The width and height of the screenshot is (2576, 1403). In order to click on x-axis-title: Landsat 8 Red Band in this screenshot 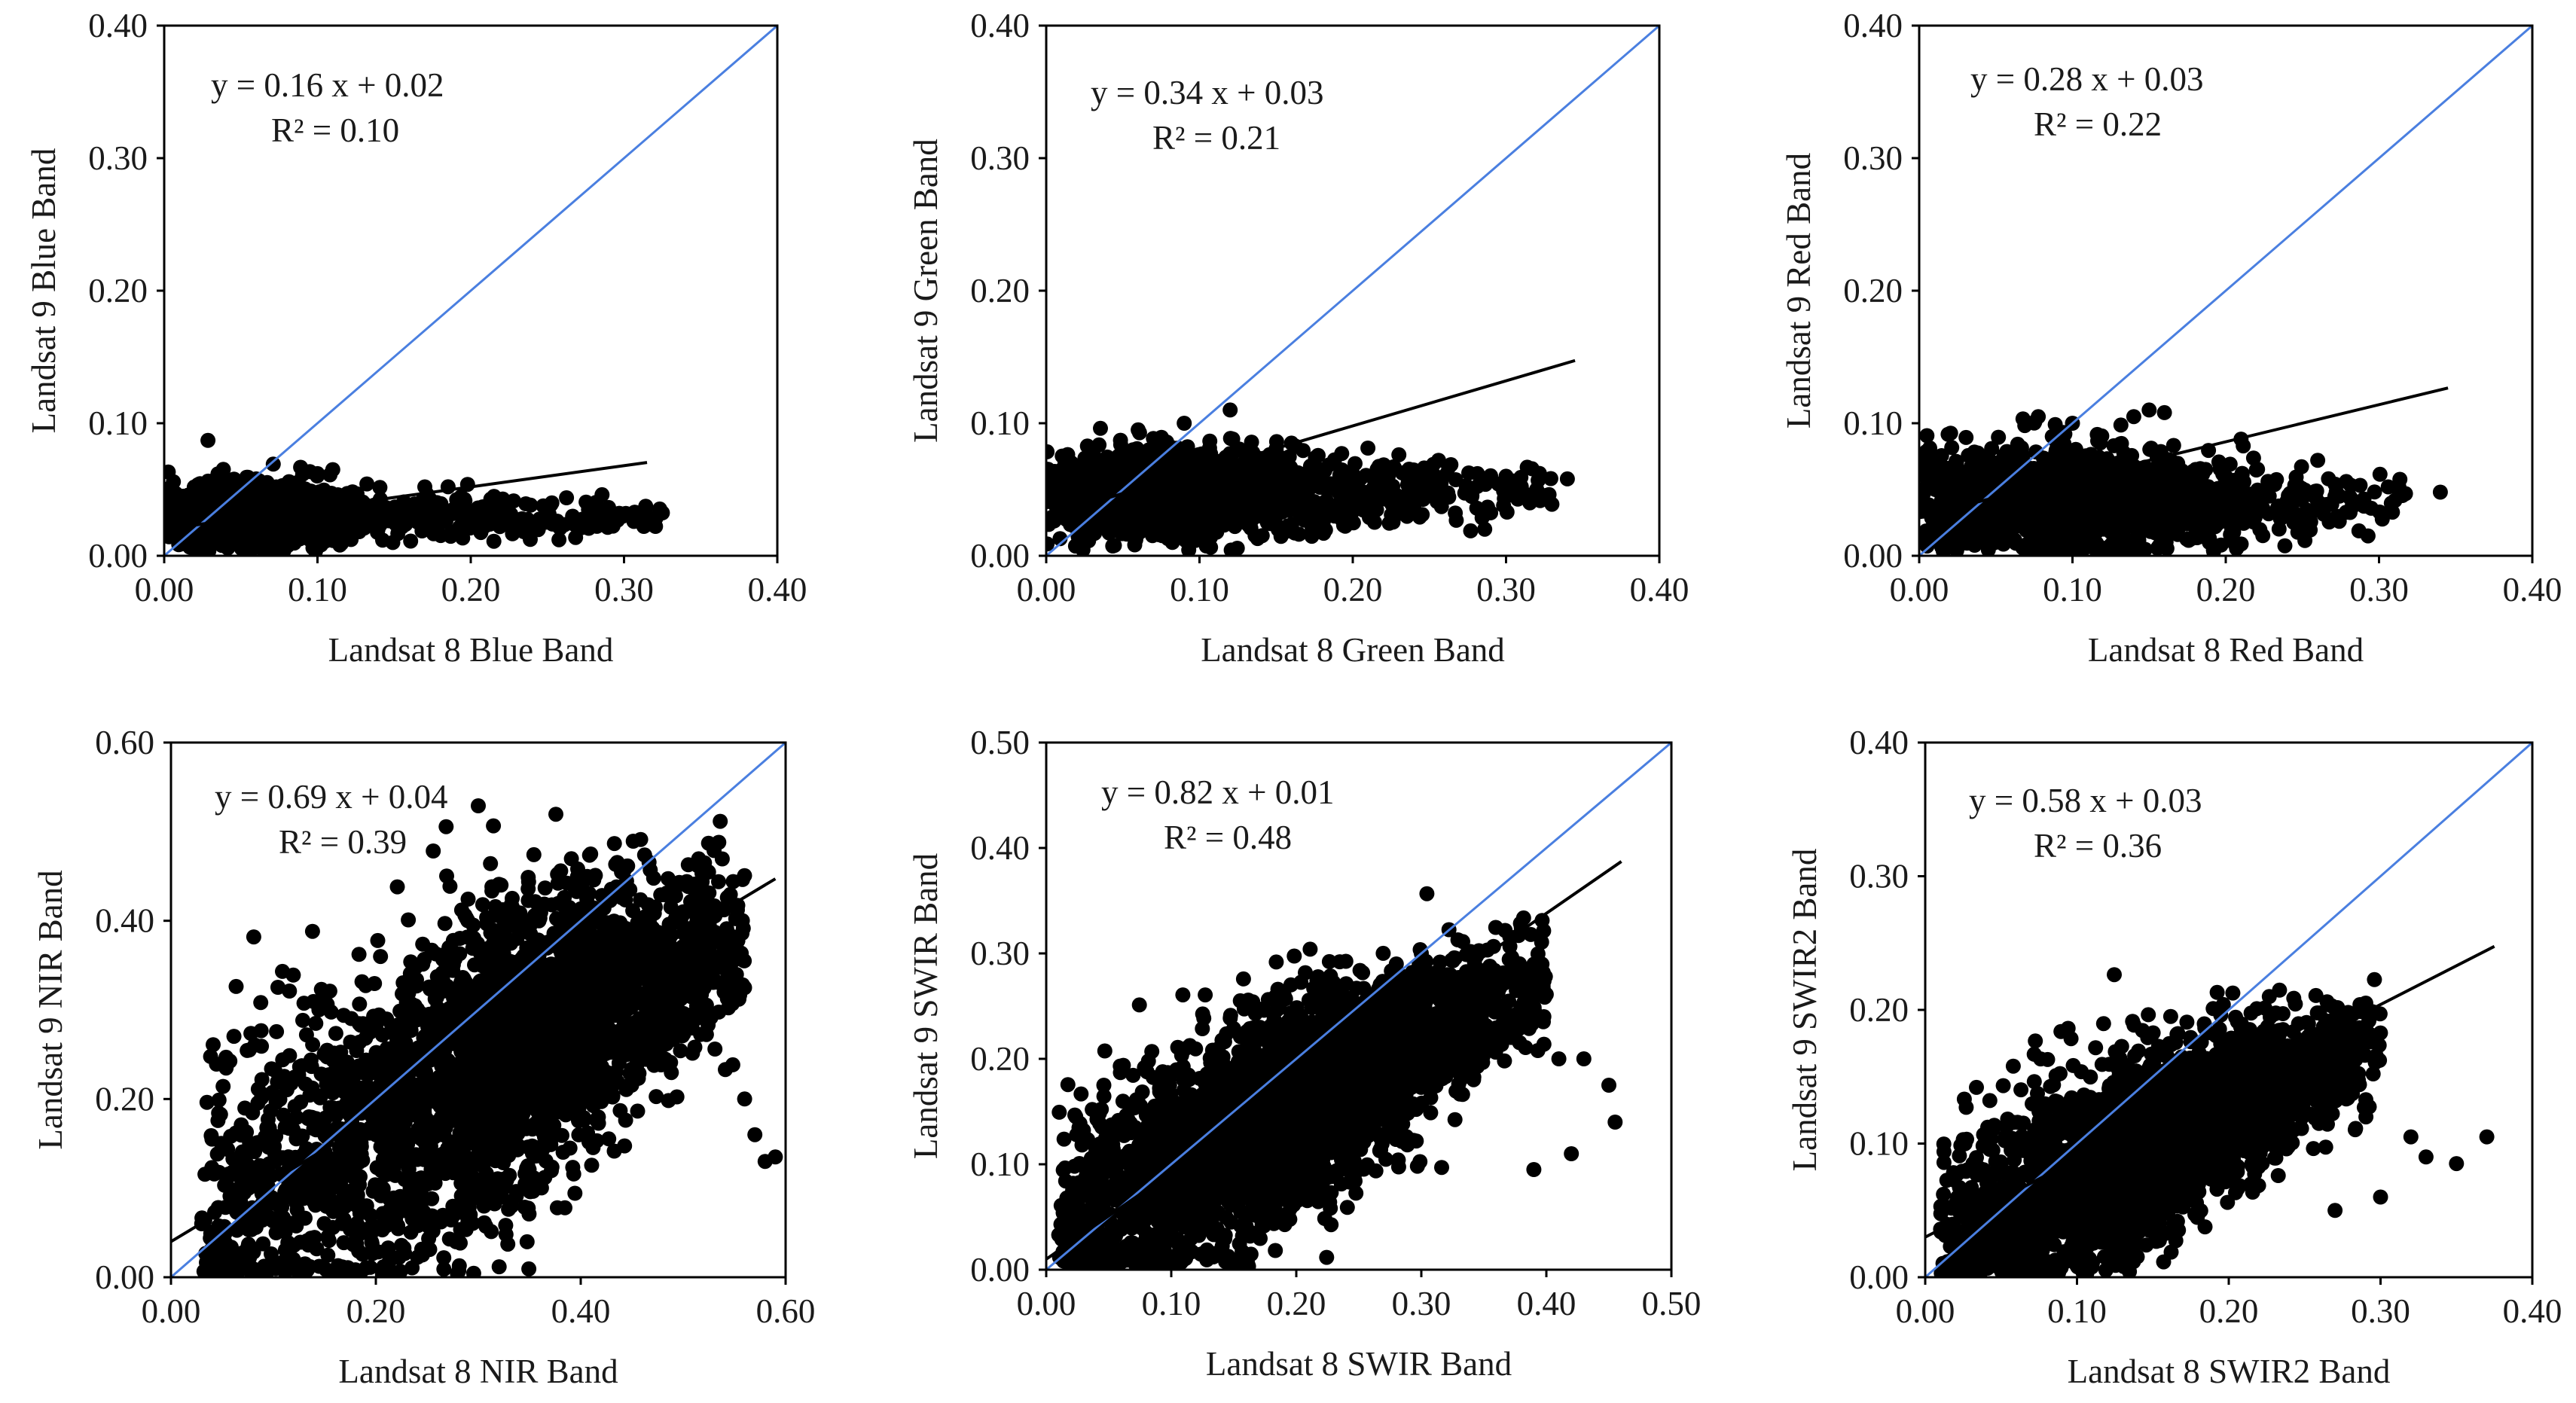, I will do `click(2226, 650)`.